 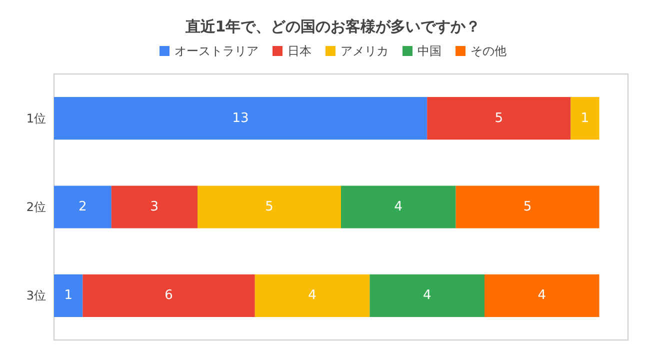 What do you see at coordinates (332, 27) in the screenshot?
I see `chart-title: 直近1年で、どの国のお客様が多いですか？` at bounding box center [332, 27].